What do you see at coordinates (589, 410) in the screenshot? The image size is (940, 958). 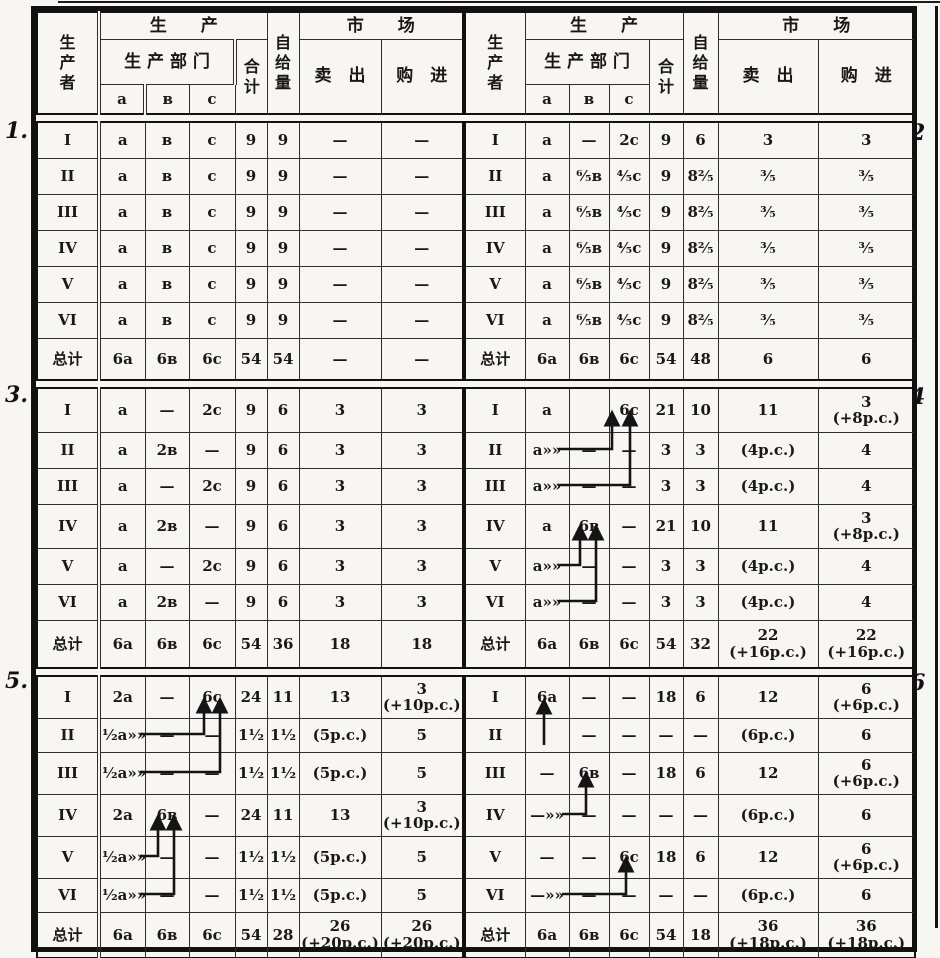 I see `data-cell` at bounding box center [589, 410].